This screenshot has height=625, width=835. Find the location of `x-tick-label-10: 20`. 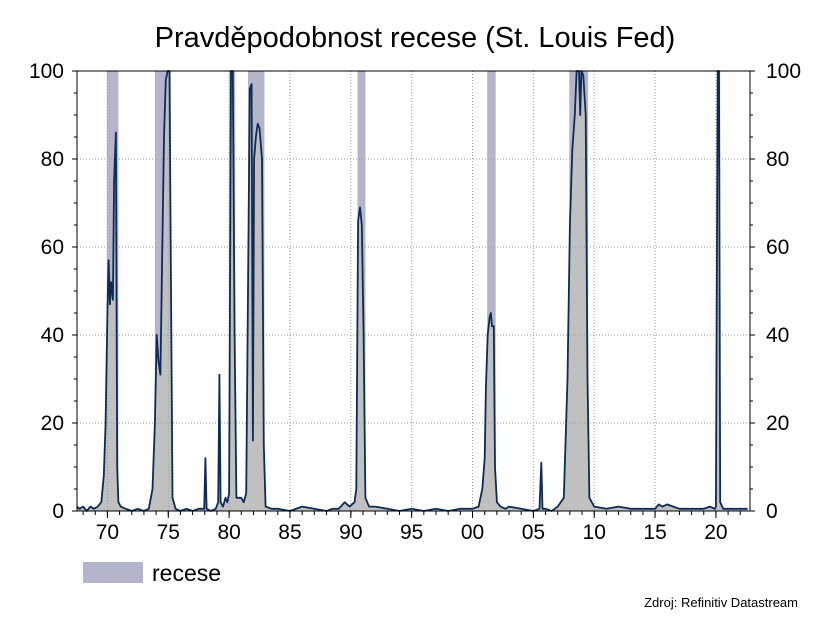

x-tick-label-10: 20 is located at coordinates (715, 532).